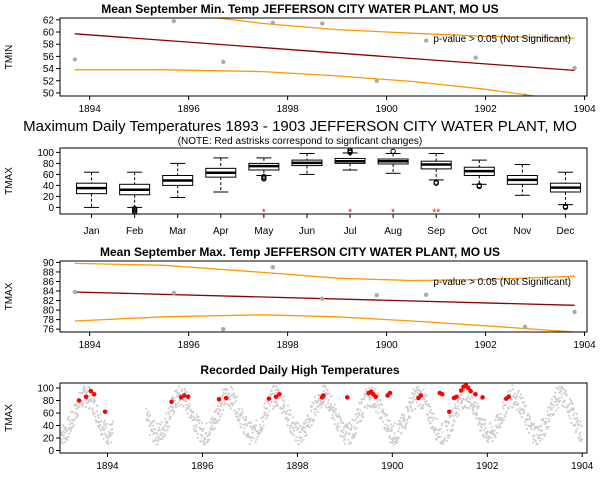 This screenshot has width=600, height=480. I want to click on y-tick-label: 80, so click(49, 164).